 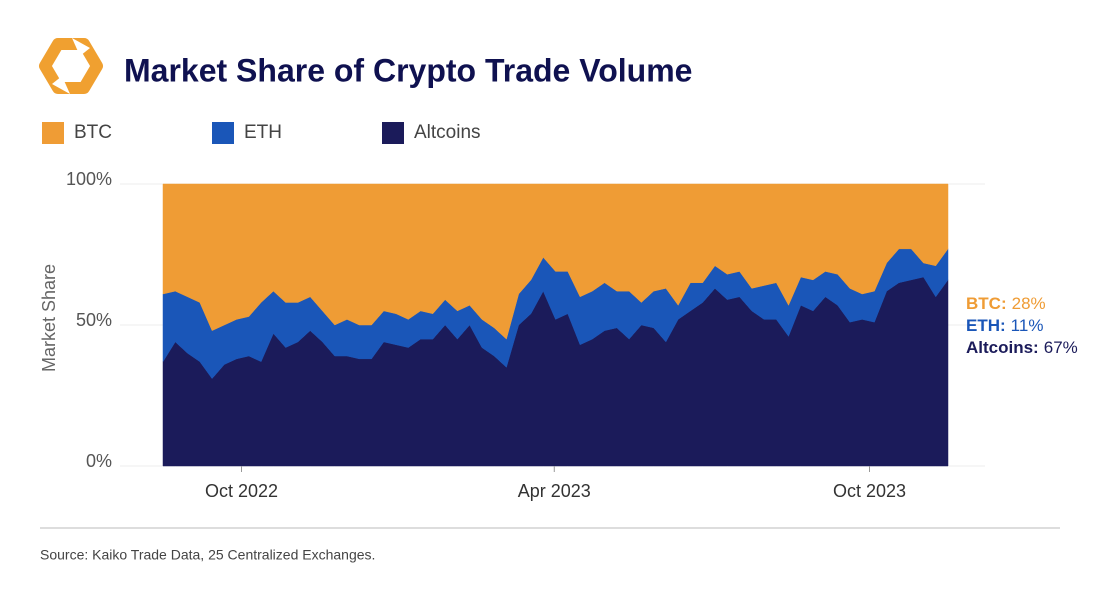 What do you see at coordinates (1027, 325) in the screenshot?
I see `end-label-value: 11%` at bounding box center [1027, 325].